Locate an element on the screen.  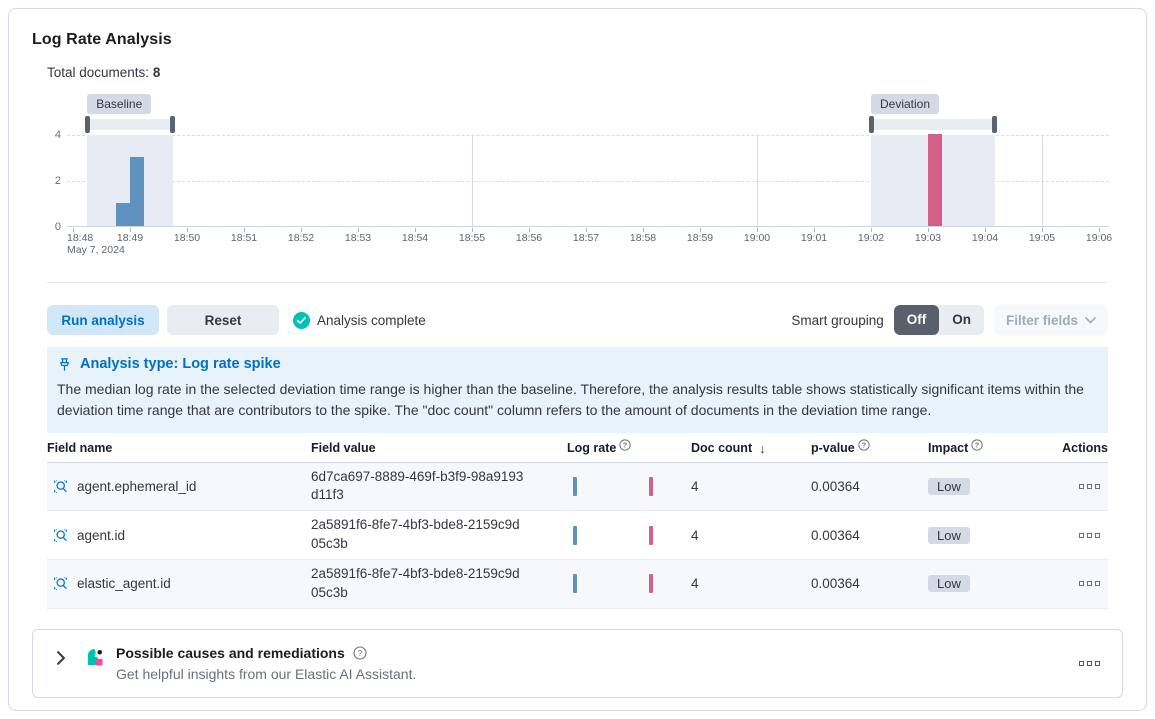
baseline-brush-left-handle is located at coordinates (88, 124).